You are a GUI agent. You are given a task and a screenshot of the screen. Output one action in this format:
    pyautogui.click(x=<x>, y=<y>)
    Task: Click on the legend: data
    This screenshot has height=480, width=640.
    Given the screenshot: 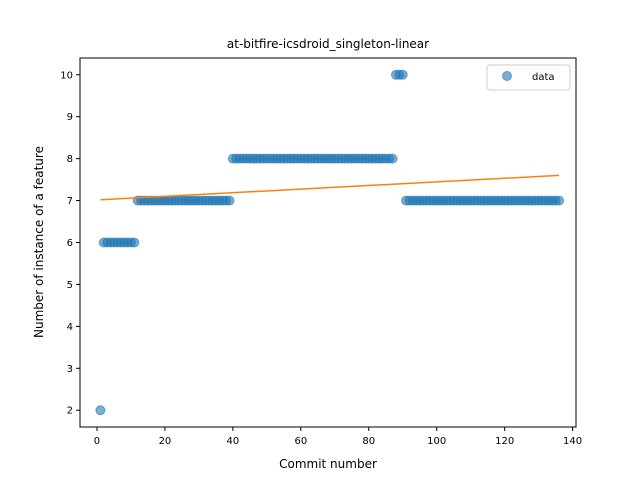 What is the action you would take?
    pyautogui.click(x=528, y=77)
    